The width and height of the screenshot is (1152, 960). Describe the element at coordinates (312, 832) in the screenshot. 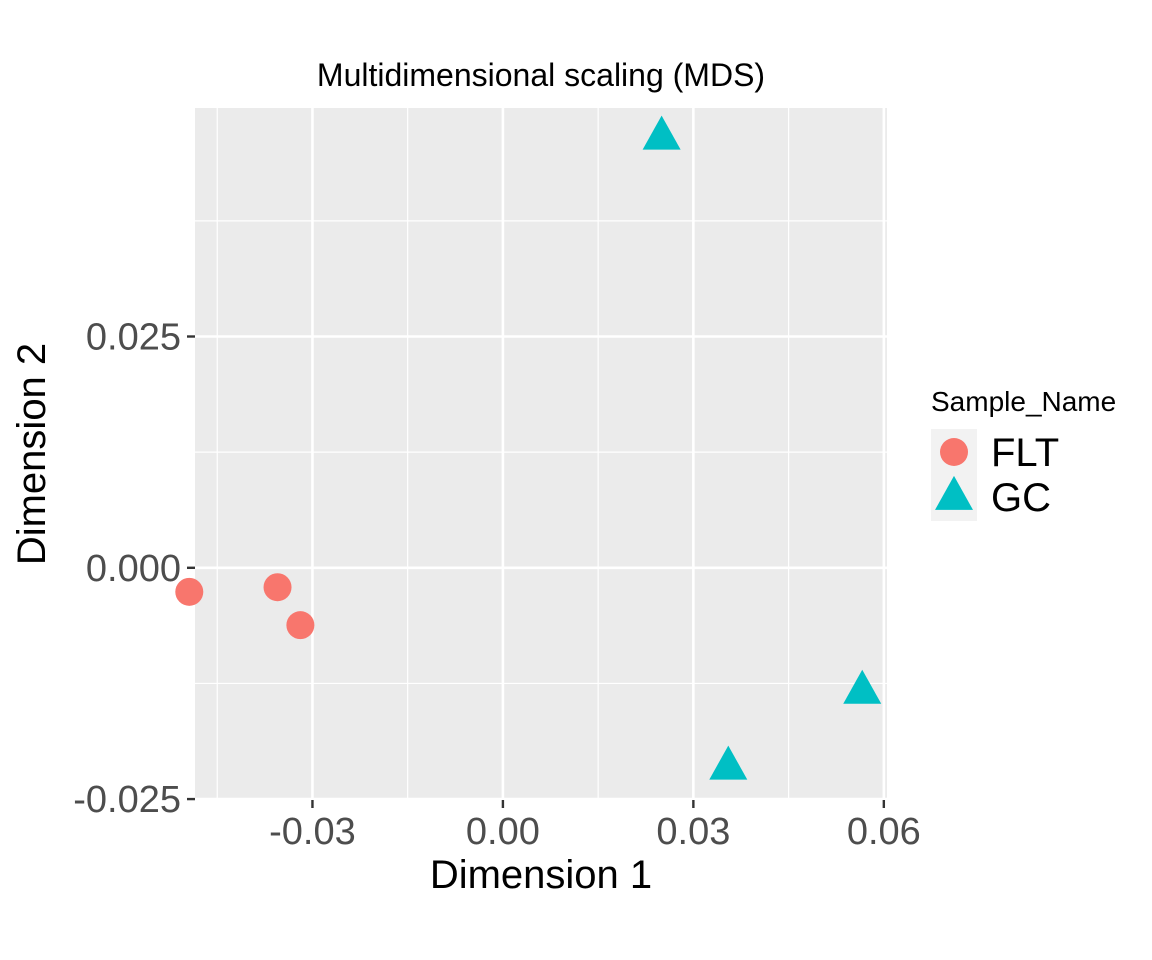

I see `x-tick-label: -0.03` at that location.